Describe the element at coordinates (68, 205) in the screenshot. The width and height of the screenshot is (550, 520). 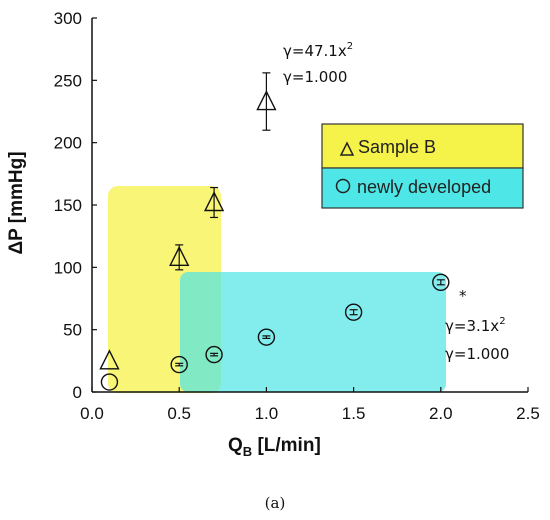
I see `y-tick-label: 150` at that location.